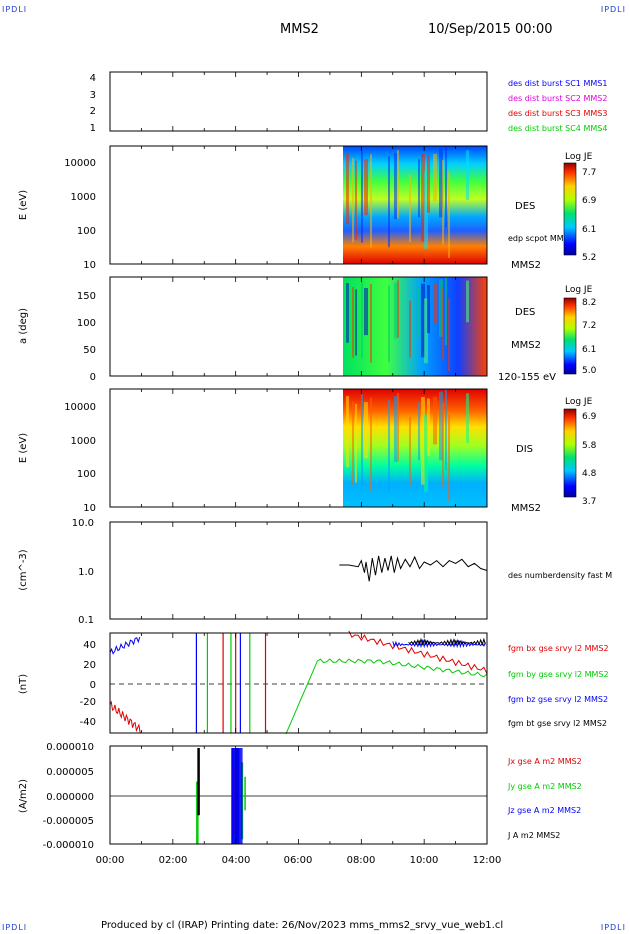  What do you see at coordinates (15, 9) in the screenshot?
I see `corner-label-top-left: IPDLI` at bounding box center [15, 9].